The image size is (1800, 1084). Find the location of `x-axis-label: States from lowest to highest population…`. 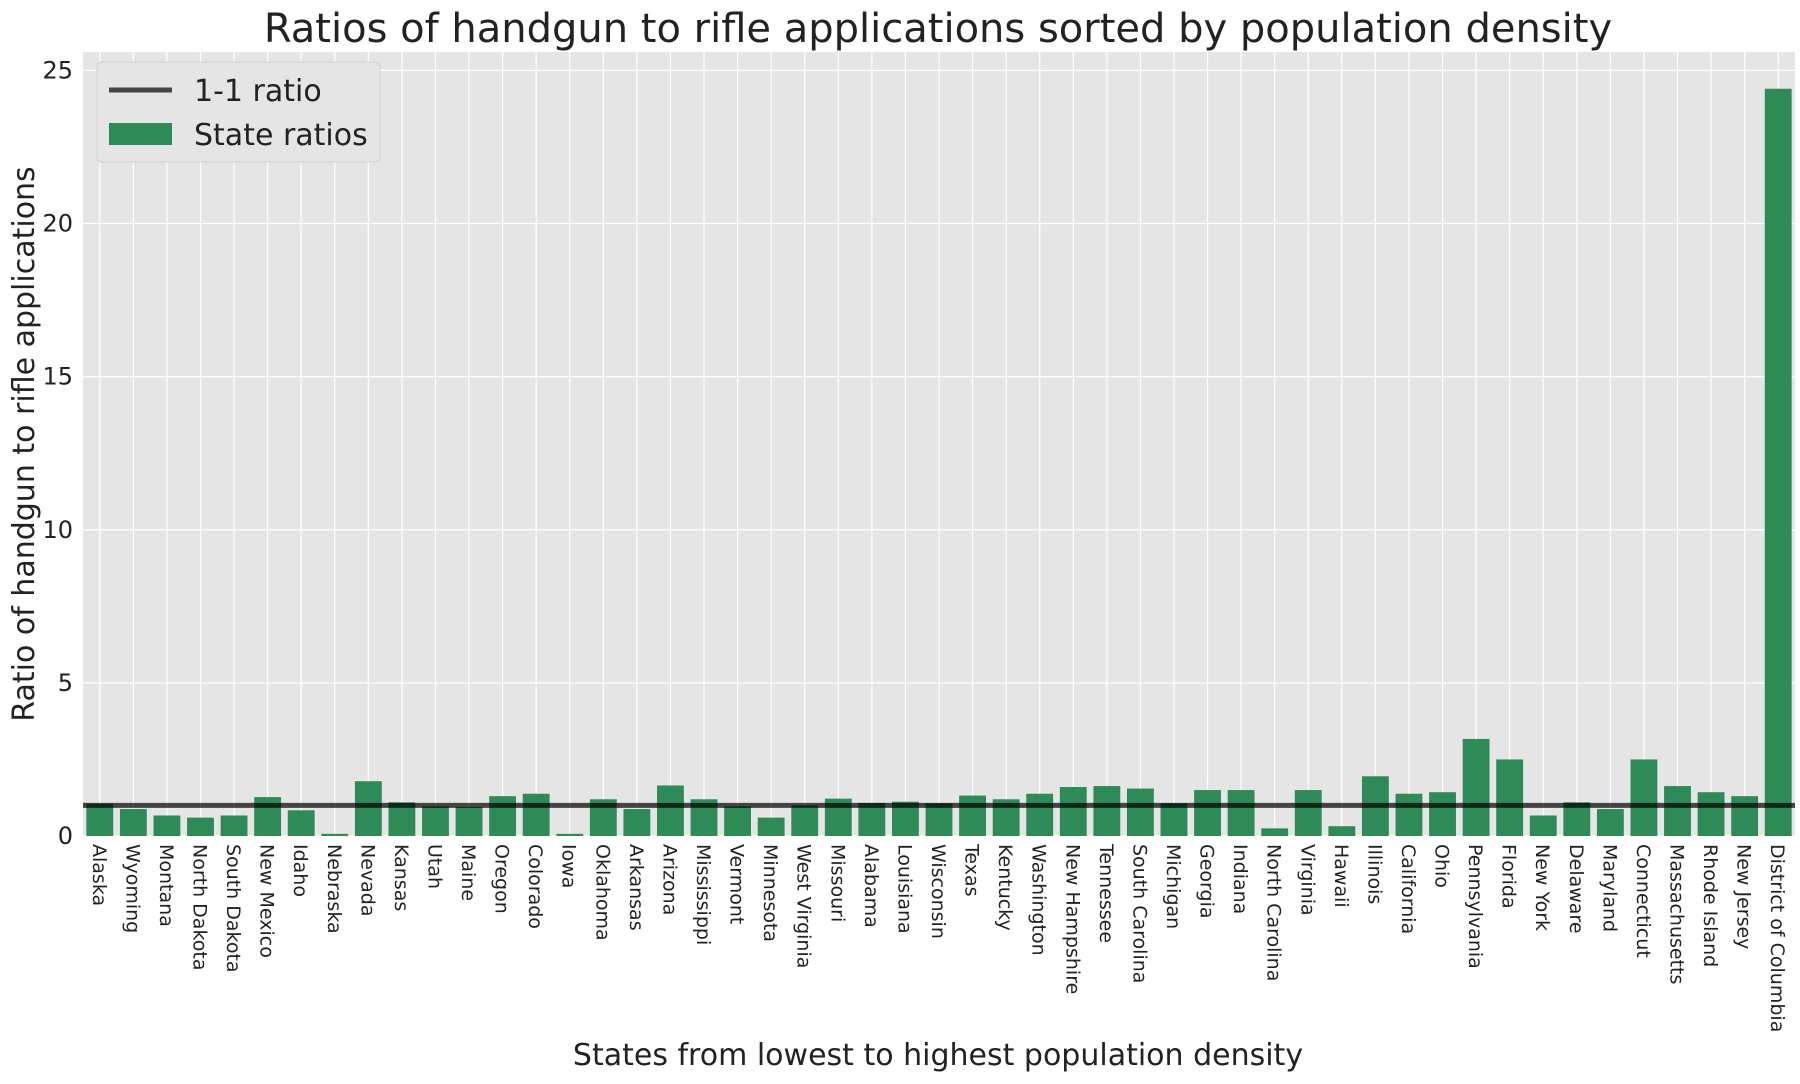

x-axis-label: States from lowest to highest population… is located at coordinates (938, 1055).